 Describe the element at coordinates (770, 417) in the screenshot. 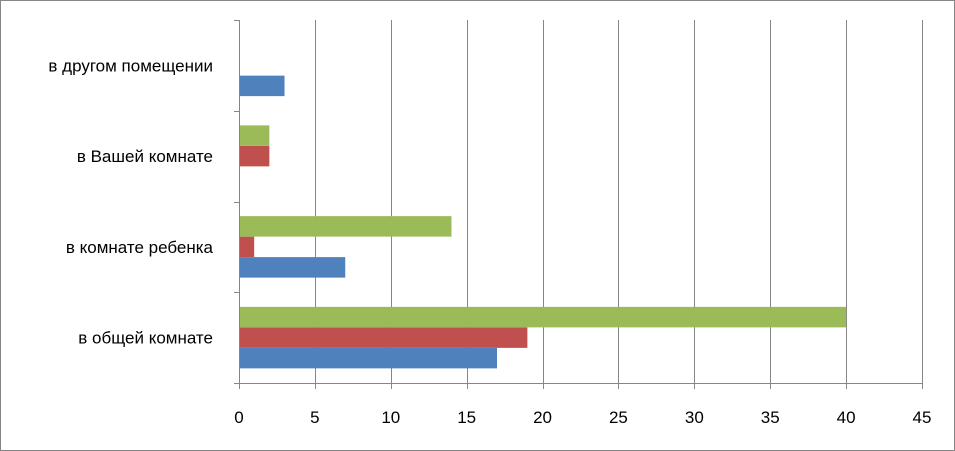

I see `x-tick-label-35: 35` at that location.